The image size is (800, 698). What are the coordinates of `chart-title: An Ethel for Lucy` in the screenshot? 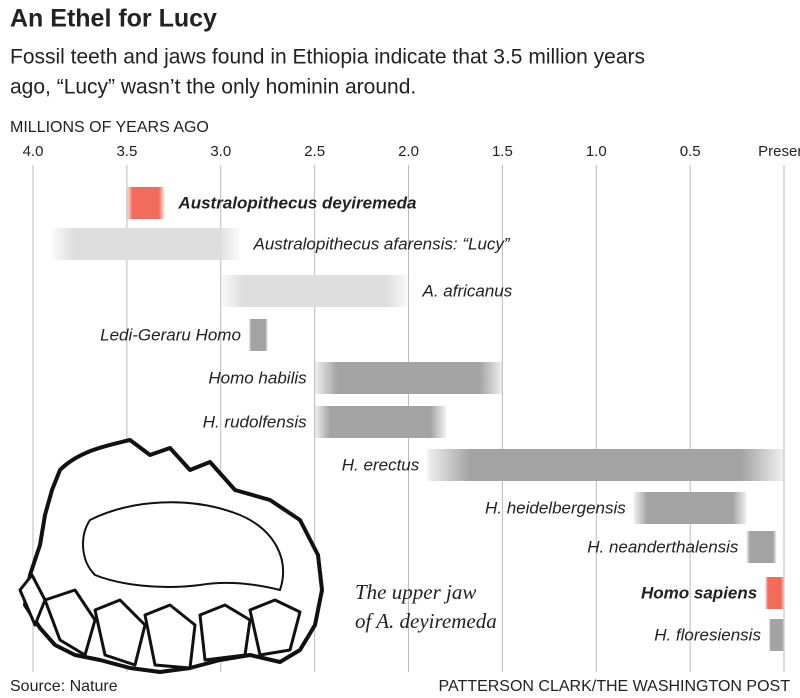 It's located at (113, 19).